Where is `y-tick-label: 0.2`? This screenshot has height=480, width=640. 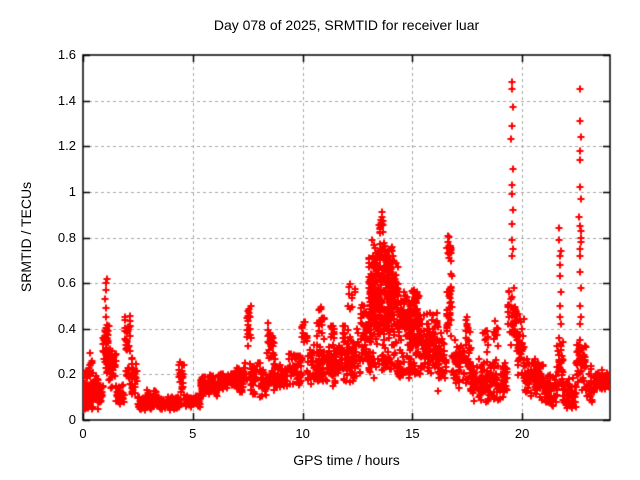
y-tick-label: 0.2 is located at coordinates (66, 374).